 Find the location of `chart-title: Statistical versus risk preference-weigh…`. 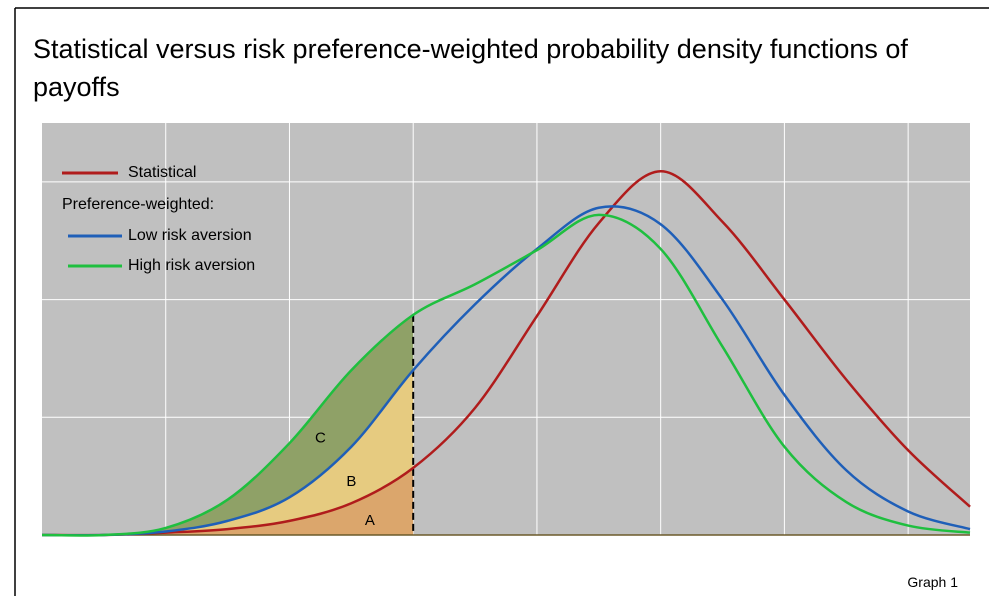

chart-title: Statistical versus risk preference-weigh… is located at coordinates (470, 68).